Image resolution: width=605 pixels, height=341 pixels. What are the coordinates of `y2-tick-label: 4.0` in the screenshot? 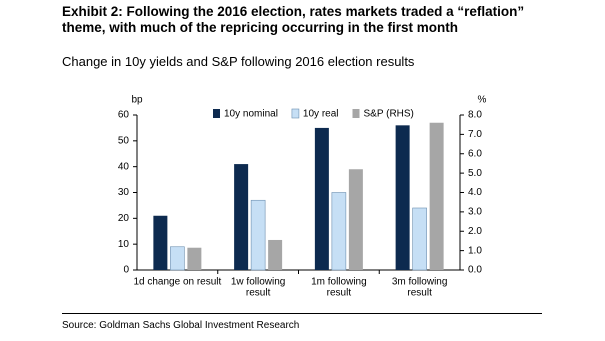 It's located at (475, 192).